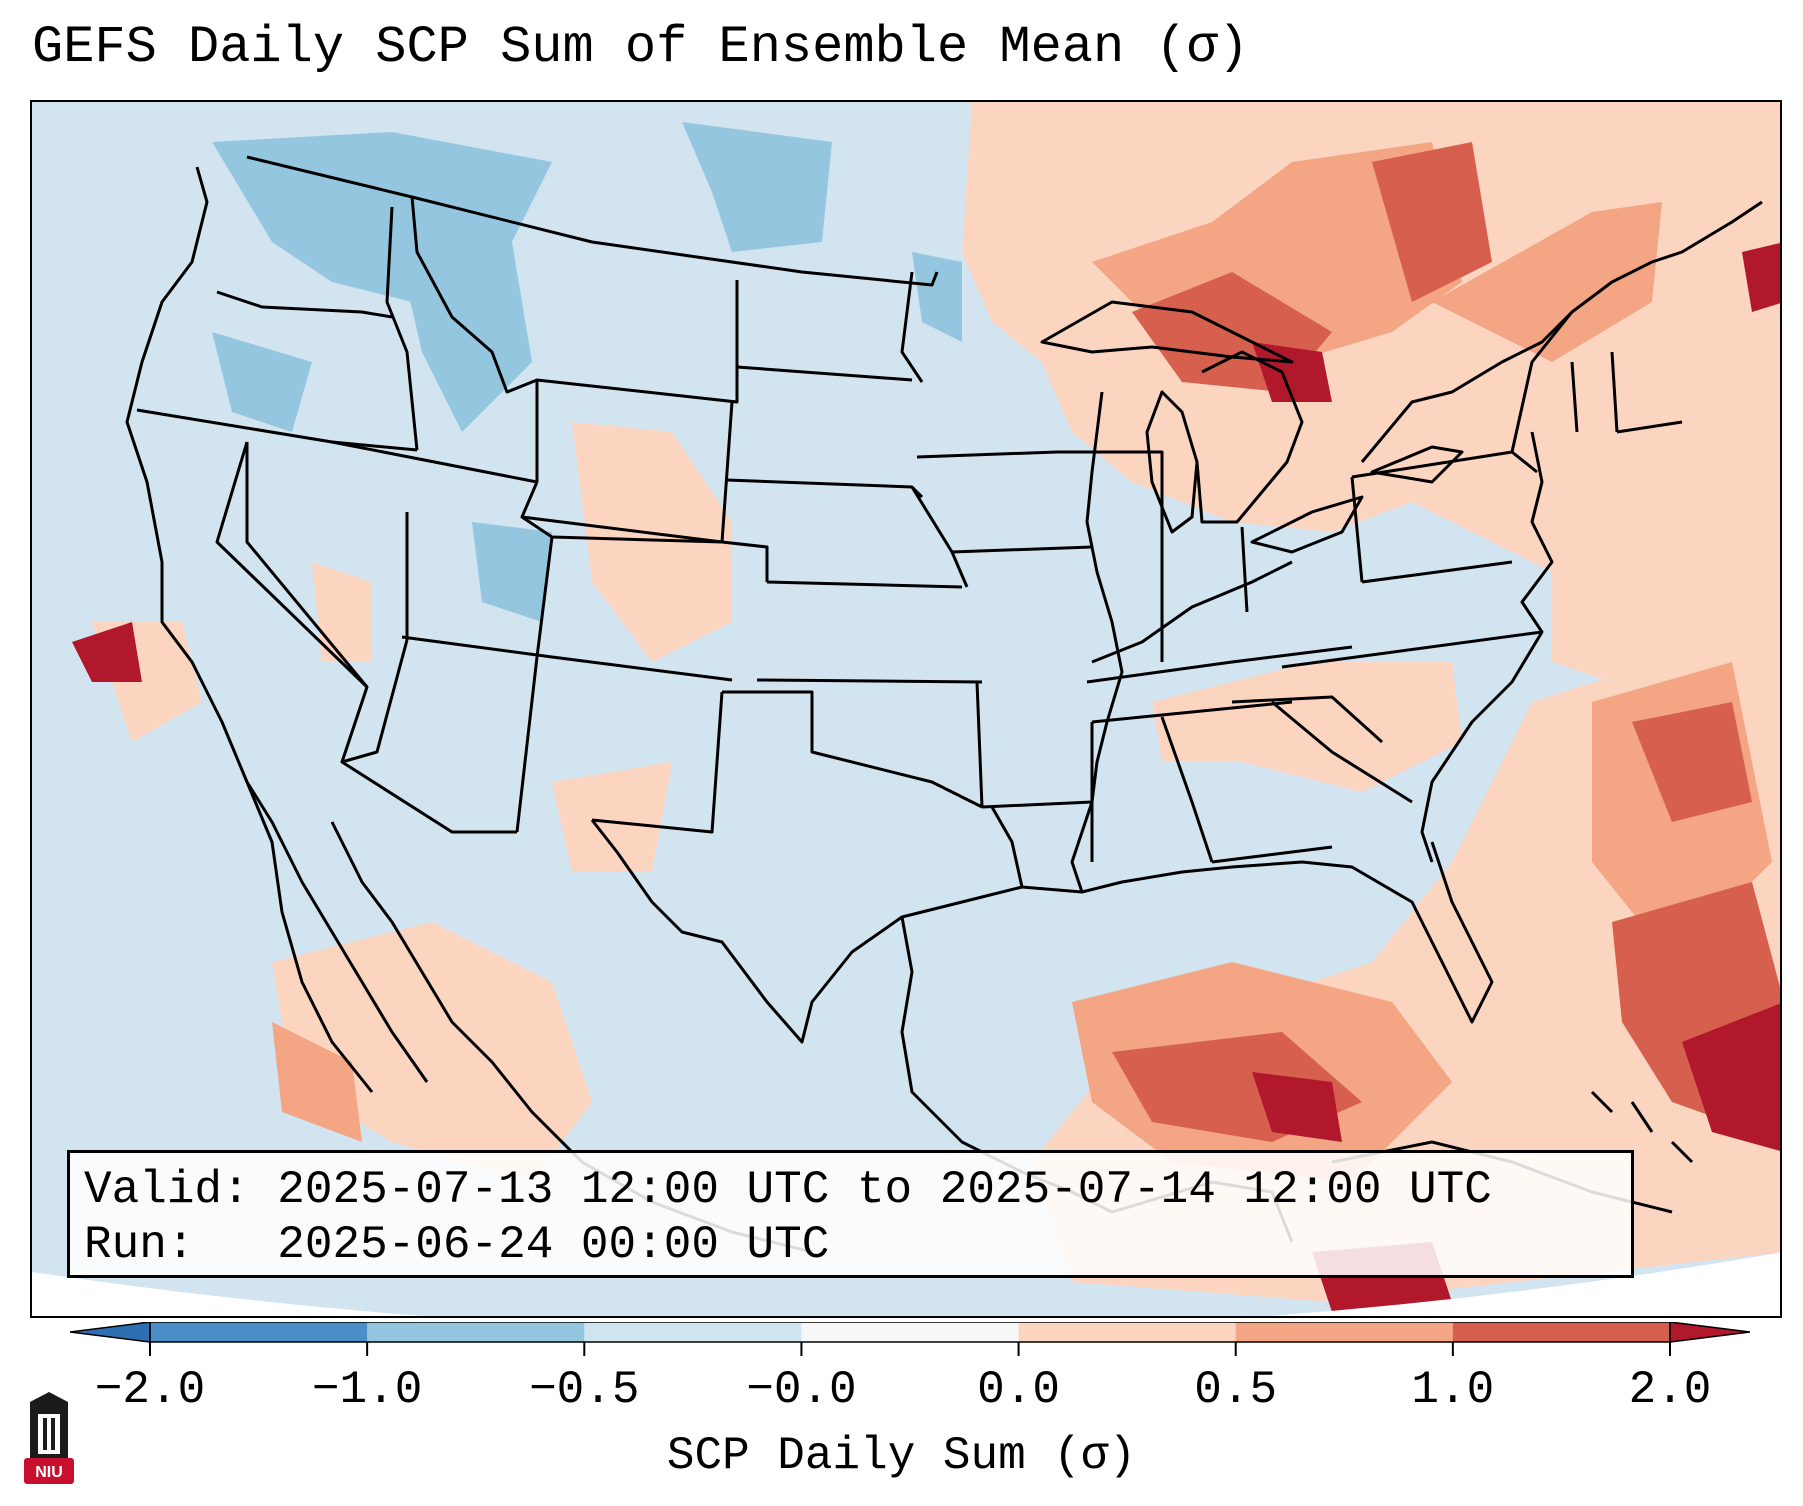 The height and width of the screenshot is (1506, 1803). I want to click on texas-outline, so click(807, 925).